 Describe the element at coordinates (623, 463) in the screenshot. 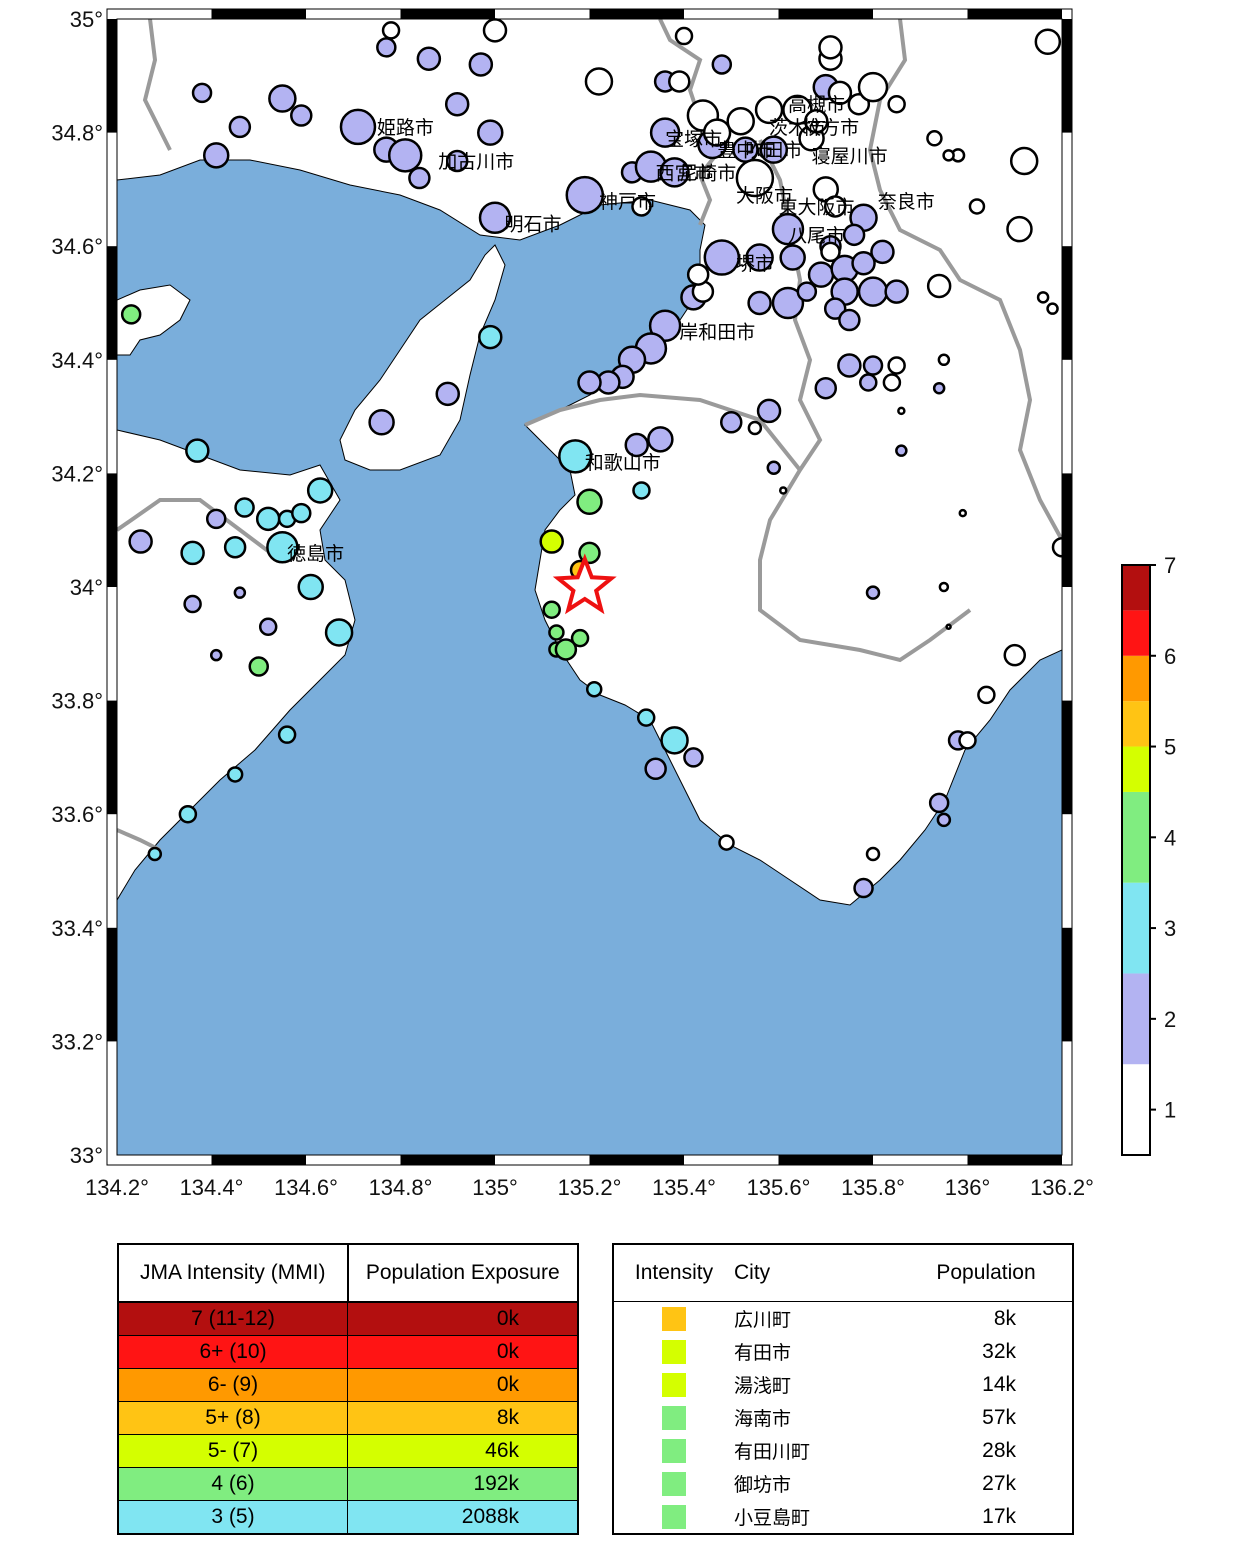

I see `city-label: 和歌山市` at that location.